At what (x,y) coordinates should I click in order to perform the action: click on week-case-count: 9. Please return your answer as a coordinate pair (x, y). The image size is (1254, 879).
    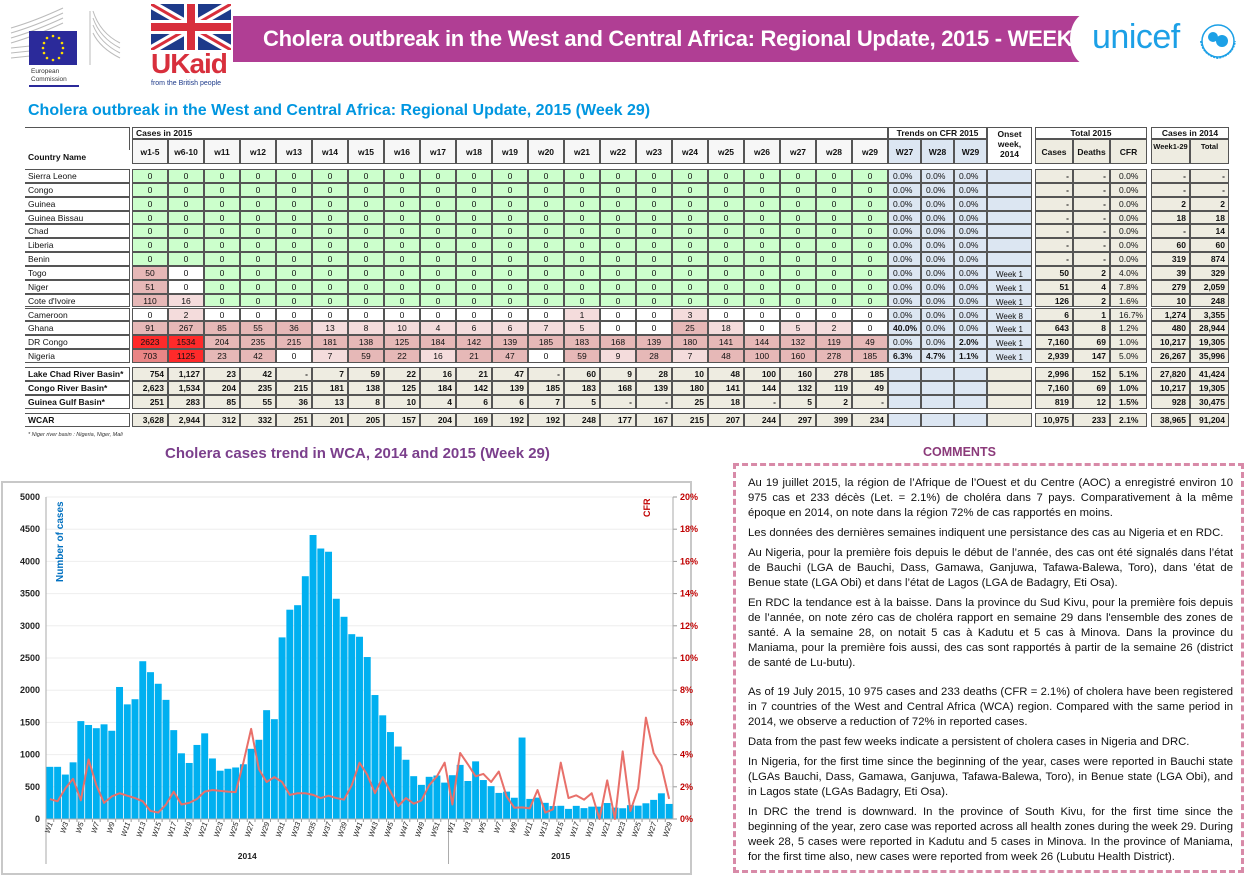
    Looking at the image, I should click on (618, 356).